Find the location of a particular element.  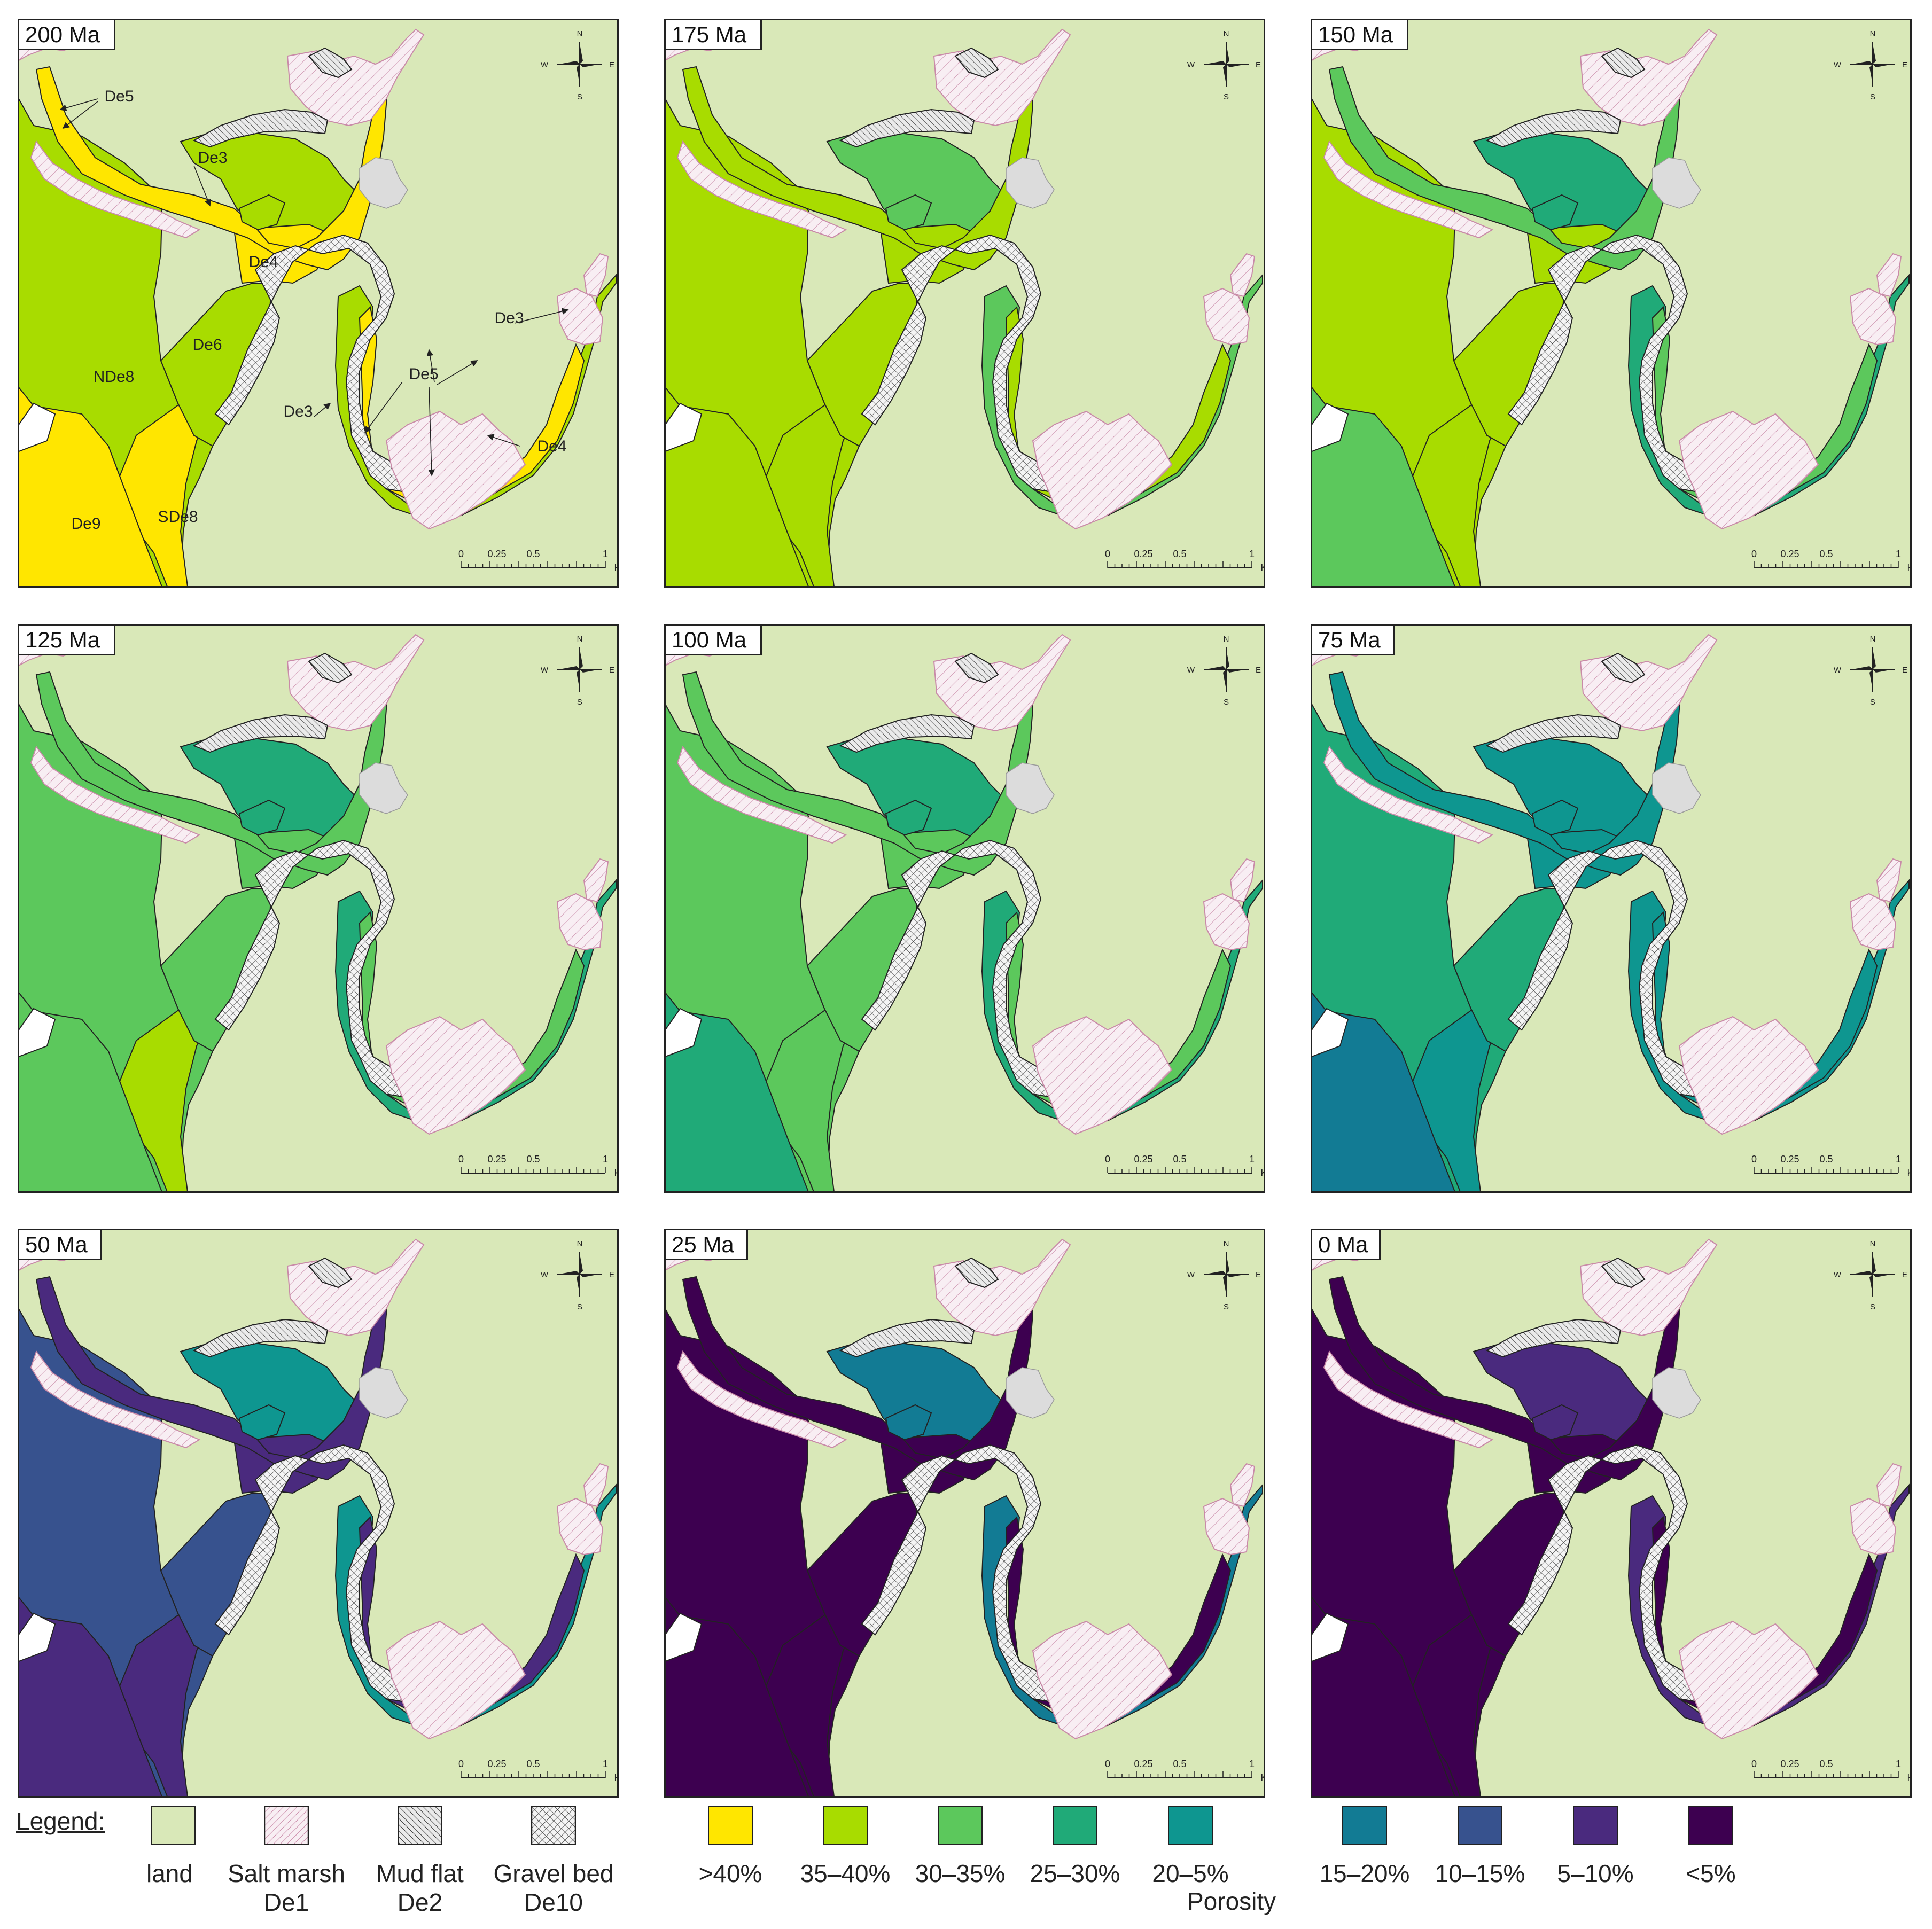

map-panel-25-ma: 25 Ma N S E W 0 0.25 0.5 1 Km is located at coordinates (964, 1513).